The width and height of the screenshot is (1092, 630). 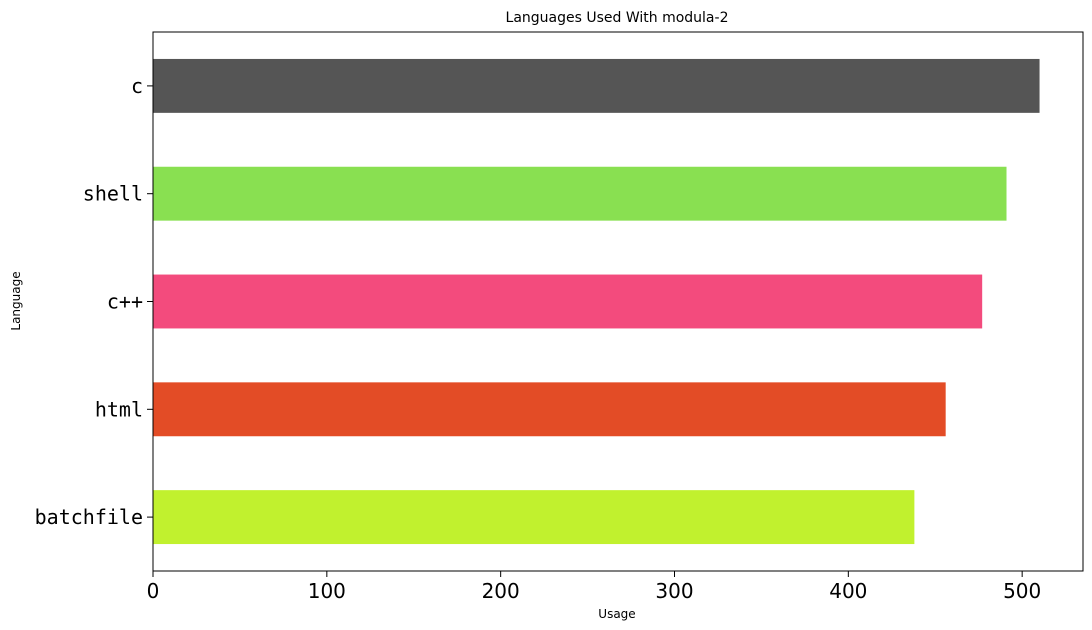 What do you see at coordinates (617, 18) in the screenshot?
I see `chart-title: Languages Used With modula-2` at bounding box center [617, 18].